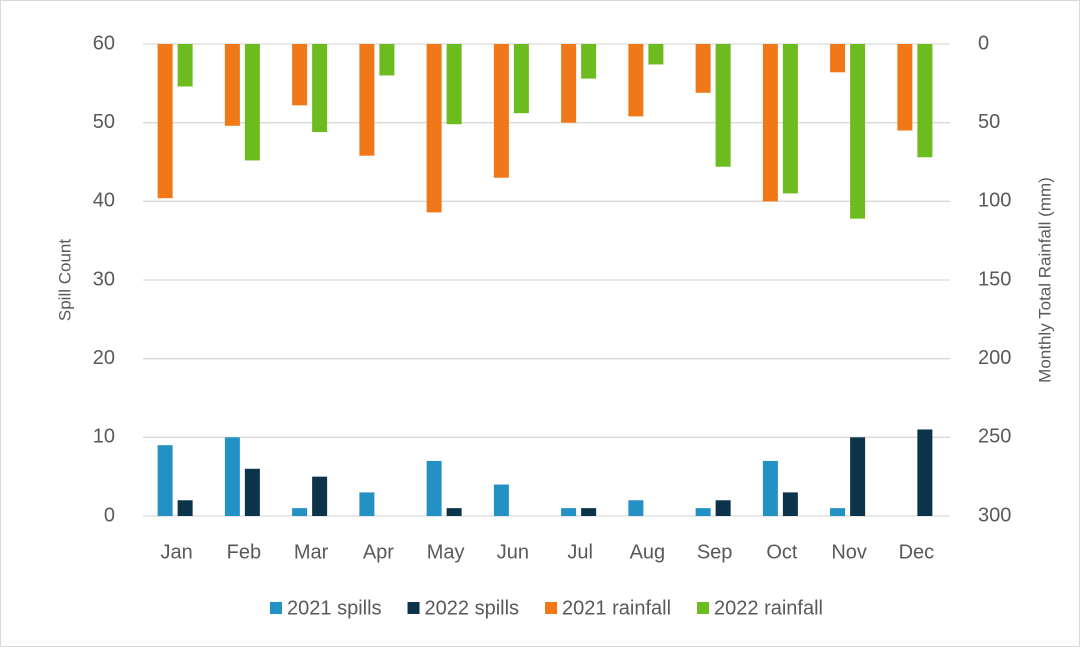  What do you see at coordinates (104, 201) in the screenshot?
I see `y-tick-label: 40` at bounding box center [104, 201].